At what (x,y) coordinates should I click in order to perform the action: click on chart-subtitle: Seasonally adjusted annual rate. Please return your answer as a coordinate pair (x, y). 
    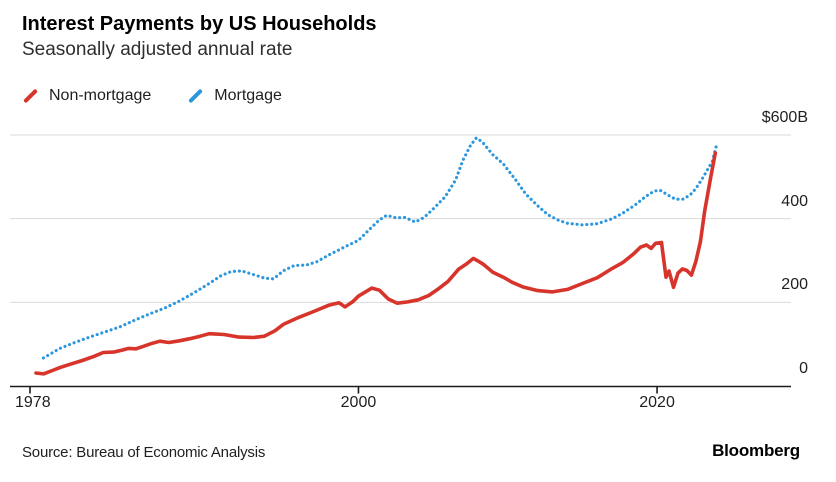
    Looking at the image, I should click on (157, 49).